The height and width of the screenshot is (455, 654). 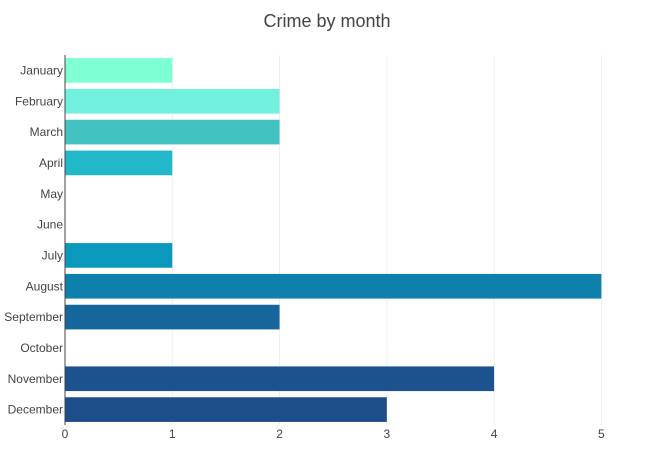 I want to click on x-tick-label-1: 1, so click(x=172, y=434).